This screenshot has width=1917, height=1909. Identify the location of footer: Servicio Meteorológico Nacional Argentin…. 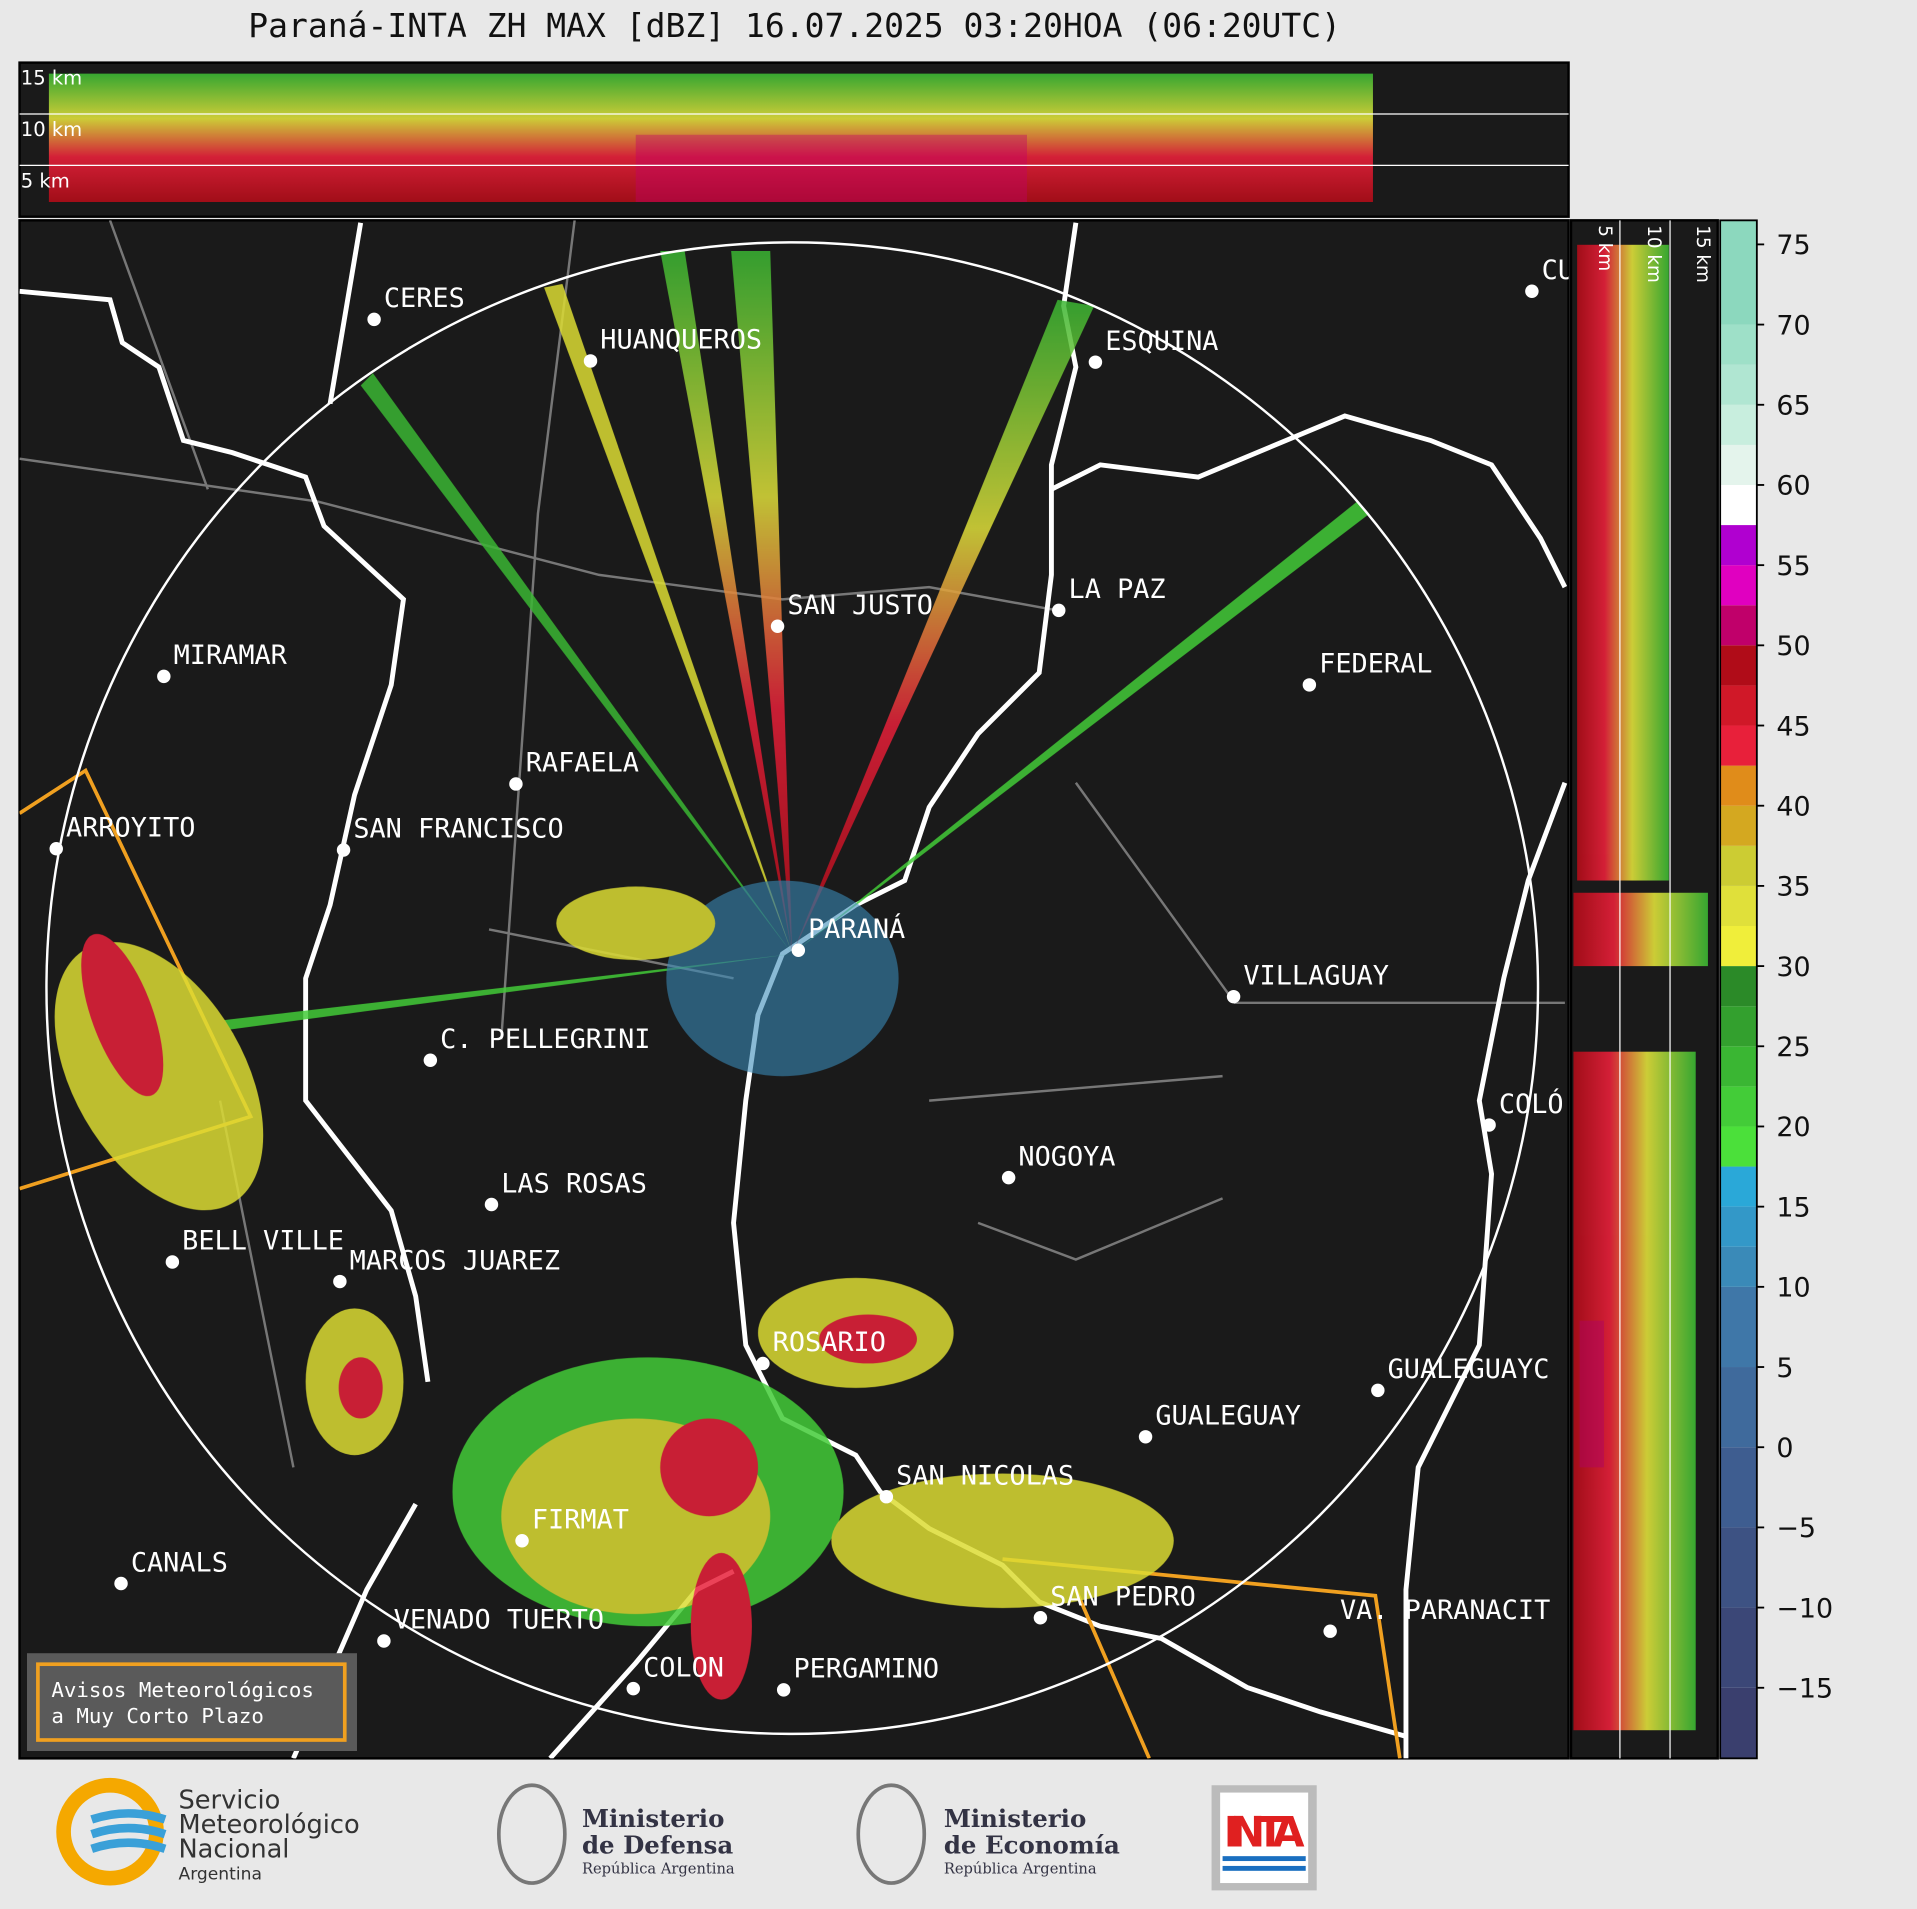
(686, 1834).